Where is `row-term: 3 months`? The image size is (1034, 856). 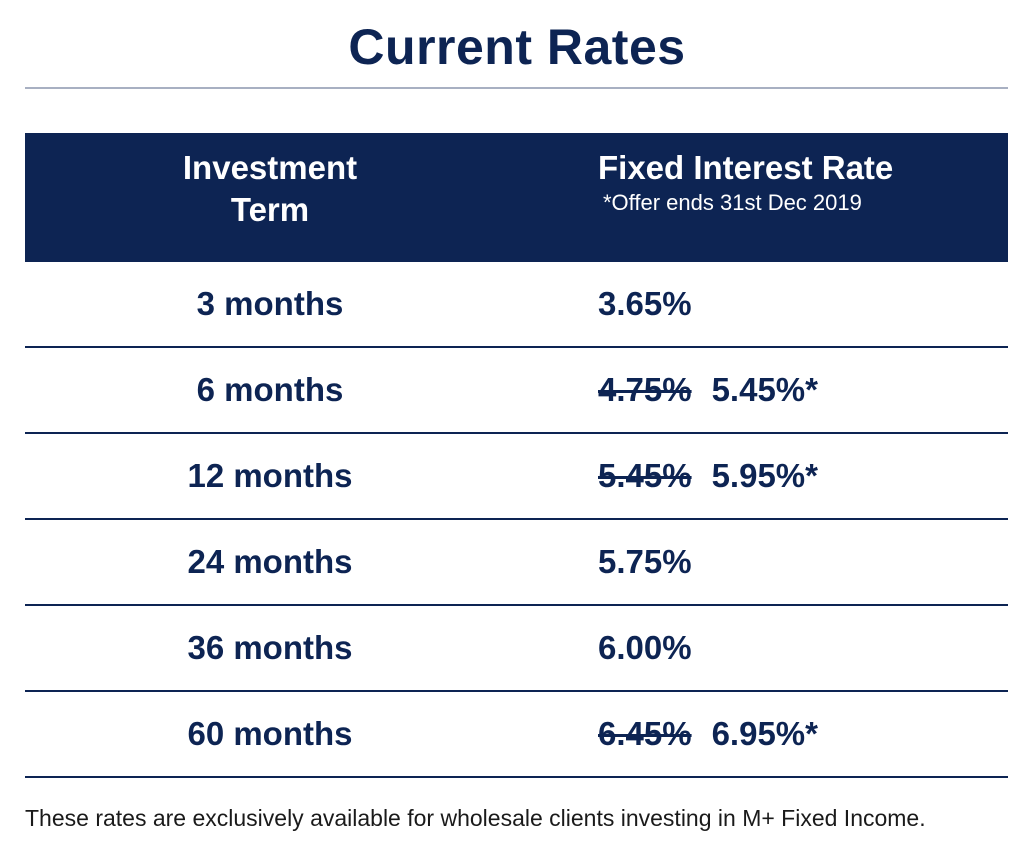
row-term: 3 months is located at coordinates (270, 303).